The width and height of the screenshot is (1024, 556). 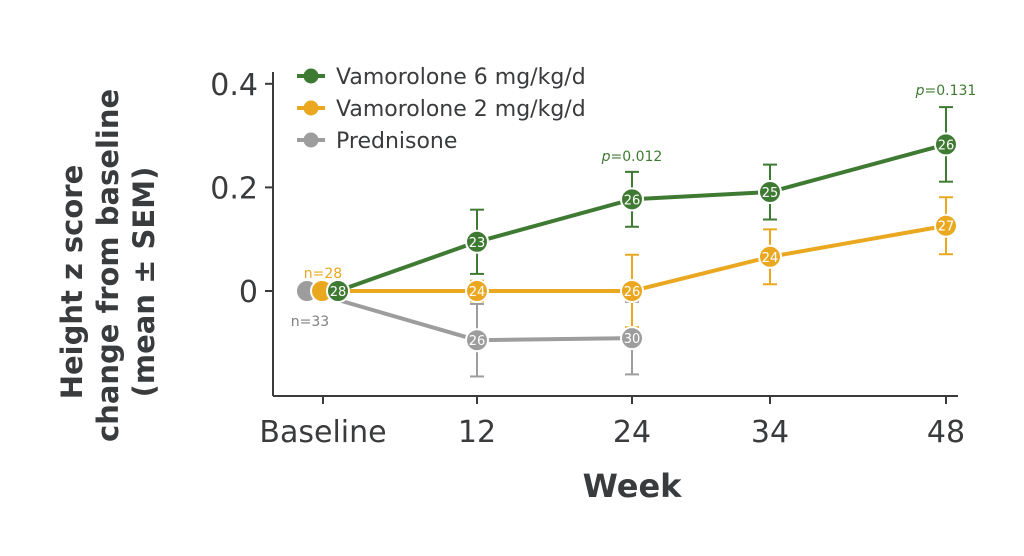 I want to click on y-tick-label: 0.4, so click(x=234, y=85).